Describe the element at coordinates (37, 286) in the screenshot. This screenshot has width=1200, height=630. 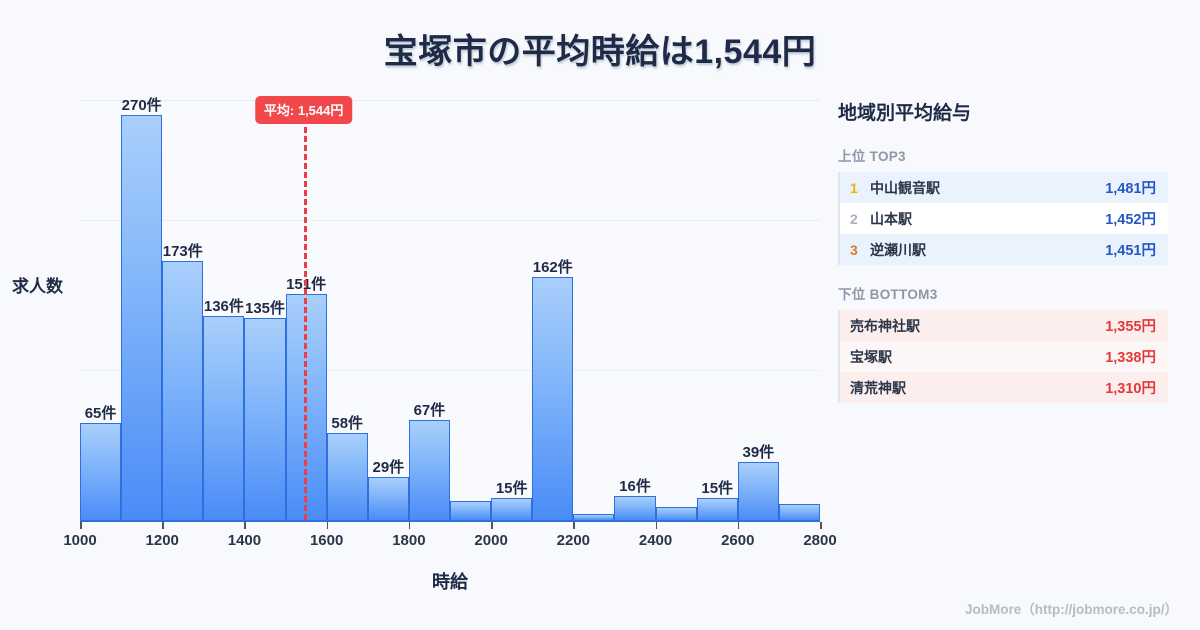
I see `y-axis-title: 求人数` at that location.